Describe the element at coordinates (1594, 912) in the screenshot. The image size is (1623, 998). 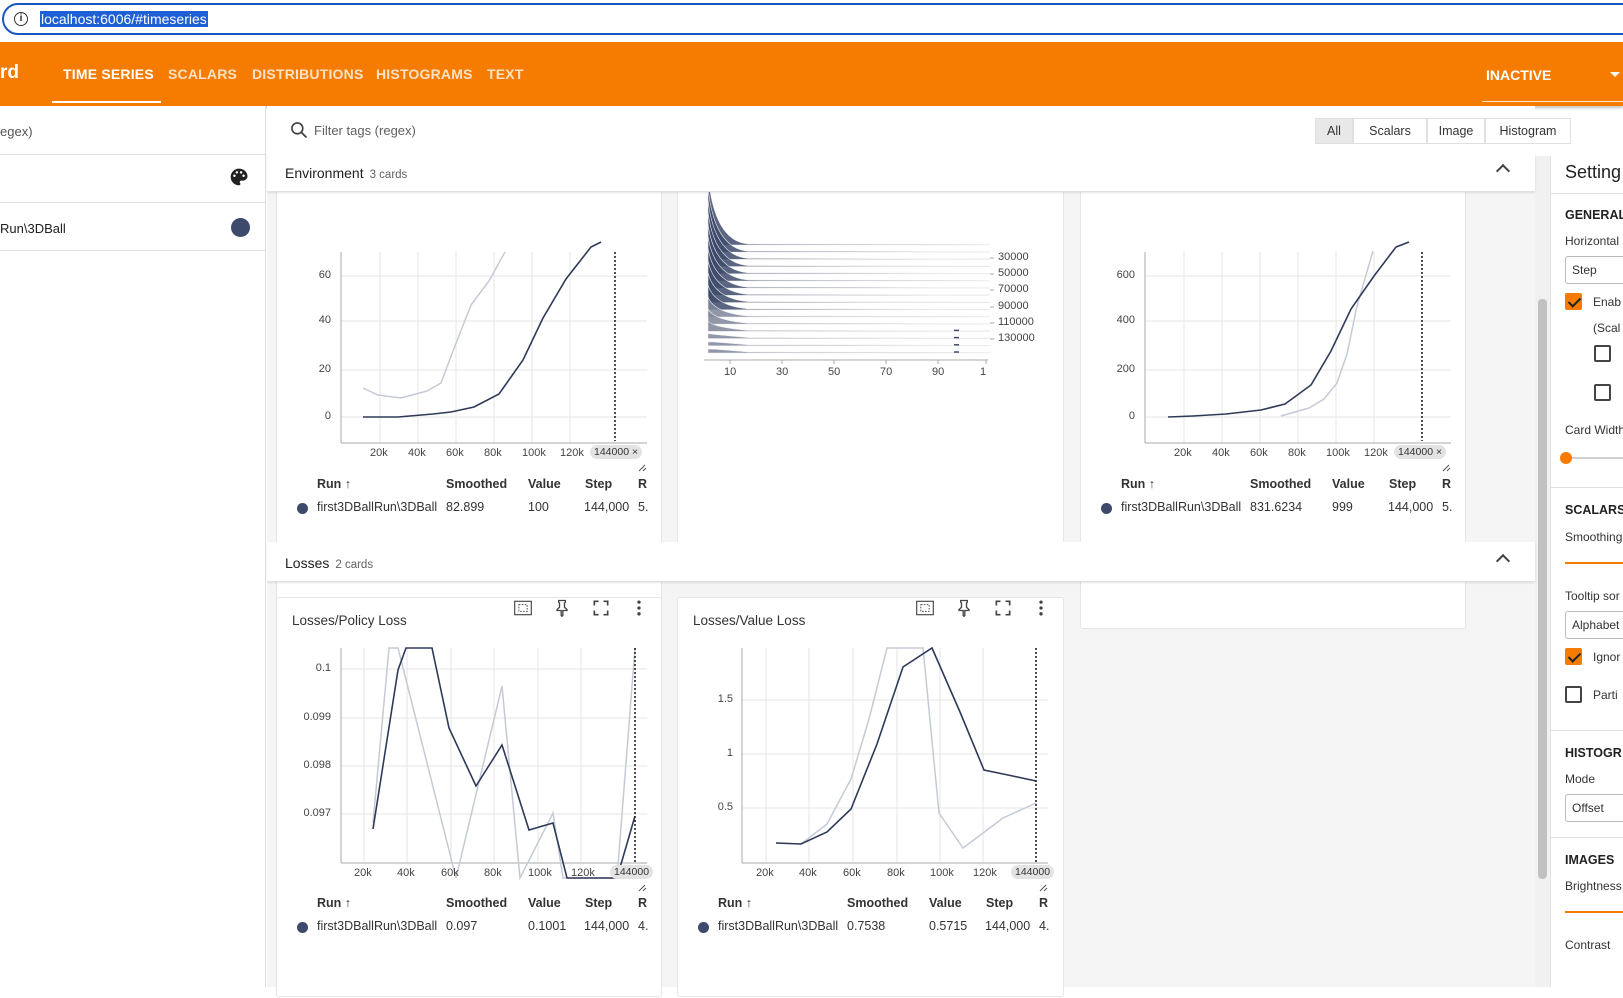
I see `brightness-slider` at that location.